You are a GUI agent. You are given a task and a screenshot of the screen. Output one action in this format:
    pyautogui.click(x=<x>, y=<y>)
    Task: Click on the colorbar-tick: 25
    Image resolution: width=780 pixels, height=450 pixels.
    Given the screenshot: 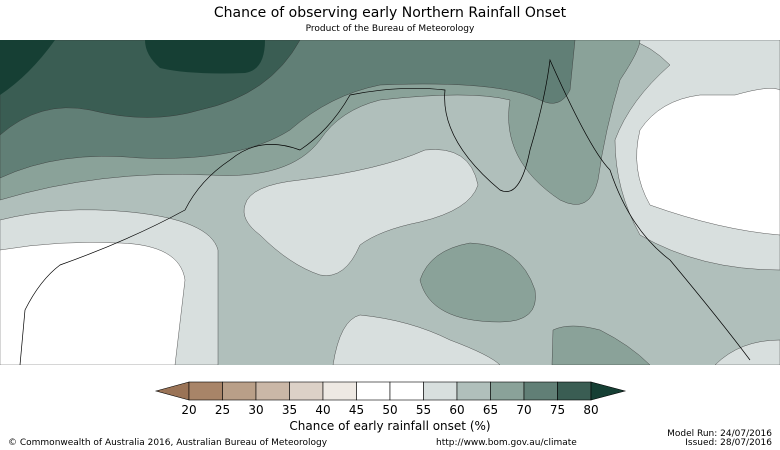 What is the action you would take?
    pyautogui.click(x=222, y=410)
    